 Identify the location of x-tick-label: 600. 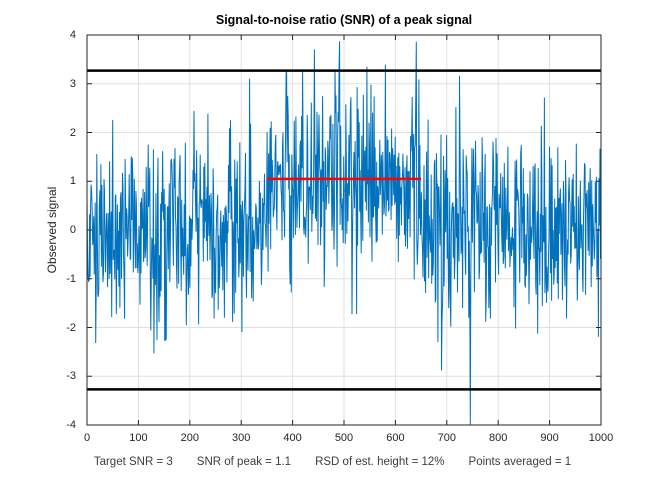
(395, 438).